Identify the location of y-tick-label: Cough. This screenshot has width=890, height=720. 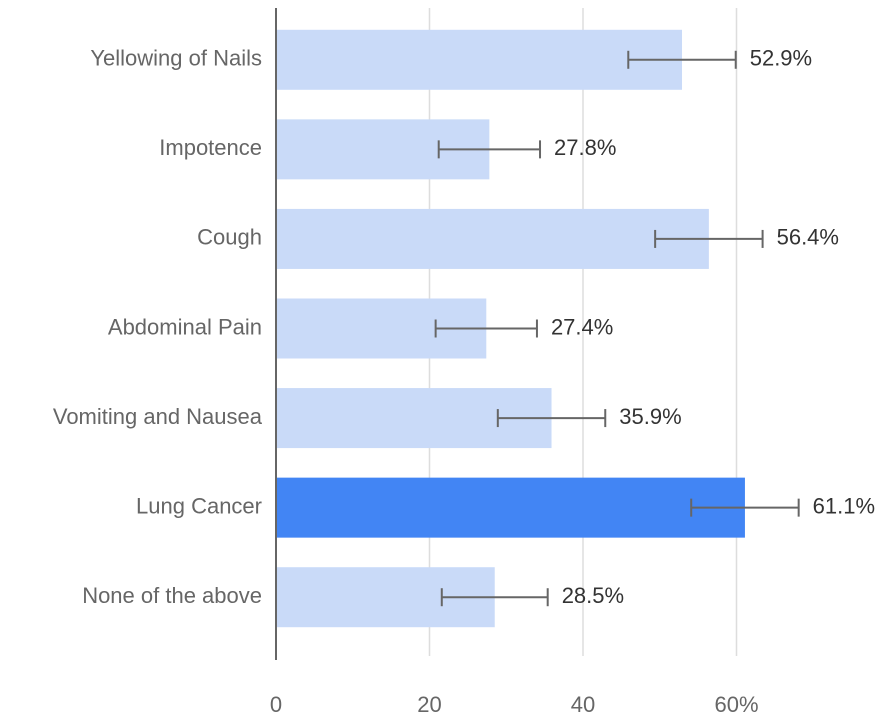
(229, 237).